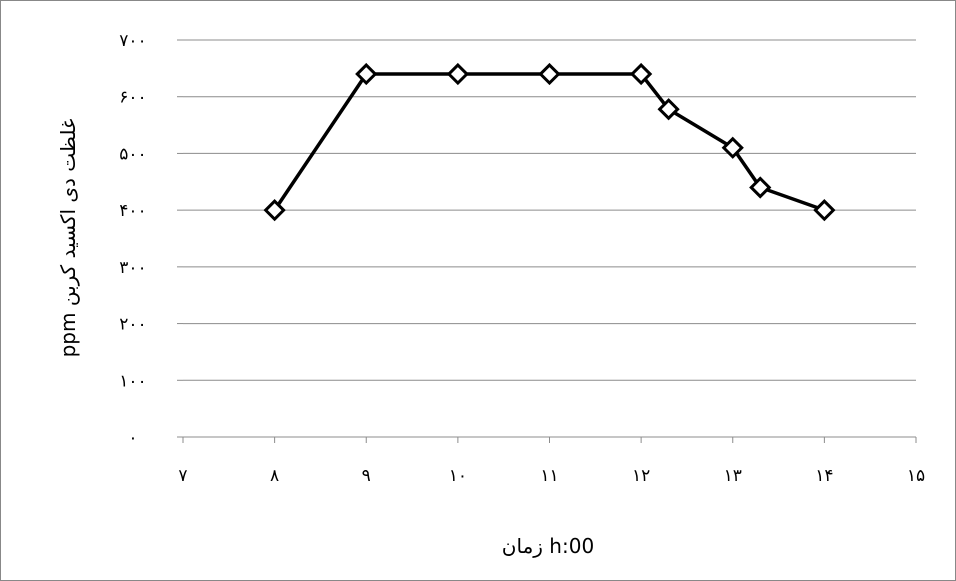 Image resolution: width=956 pixels, height=581 pixels. What do you see at coordinates (68, 238) in the screenshot?
I see `y-axis-title: غلظت دی اکسید کربن ppm` at bounding box center [68, 238].